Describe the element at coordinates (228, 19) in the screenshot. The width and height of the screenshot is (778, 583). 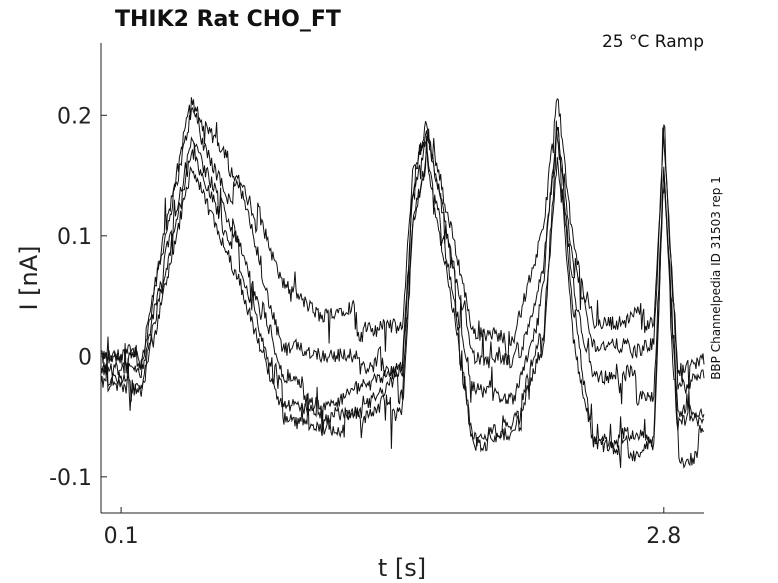
I see `chart-title: THIK2 Rat CHO_FT` at that location.